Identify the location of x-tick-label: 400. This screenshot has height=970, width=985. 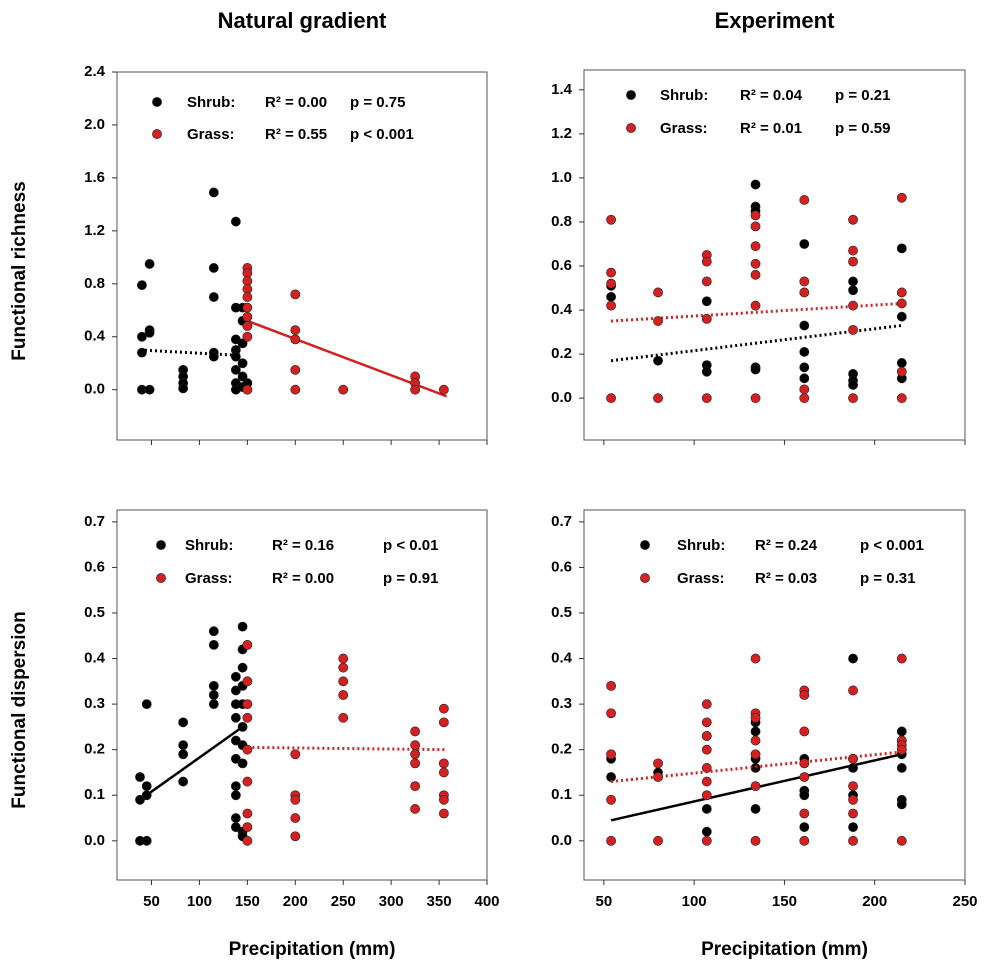
(486, 901).